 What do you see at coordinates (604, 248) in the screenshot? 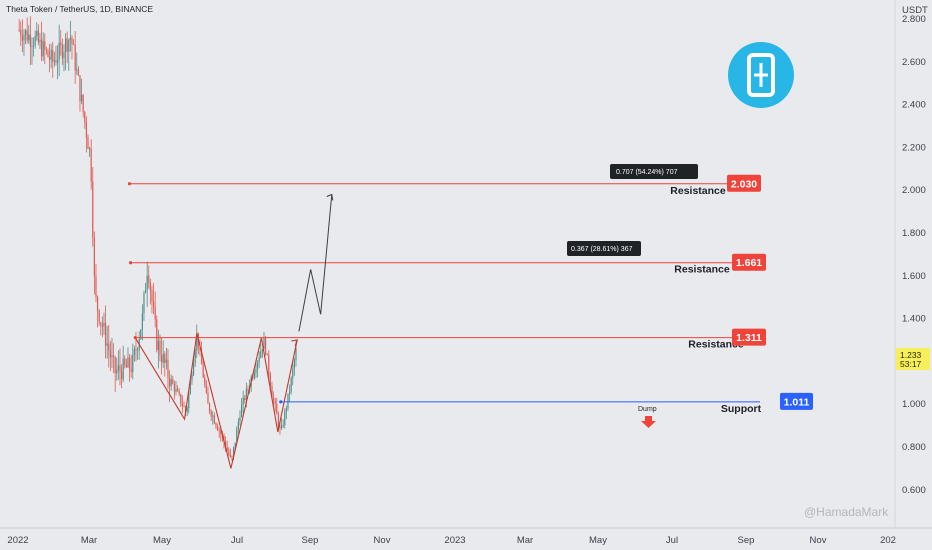
I see `measure-box-2: 0.367 (28.61%) 367` at bounding box center [604, 248].